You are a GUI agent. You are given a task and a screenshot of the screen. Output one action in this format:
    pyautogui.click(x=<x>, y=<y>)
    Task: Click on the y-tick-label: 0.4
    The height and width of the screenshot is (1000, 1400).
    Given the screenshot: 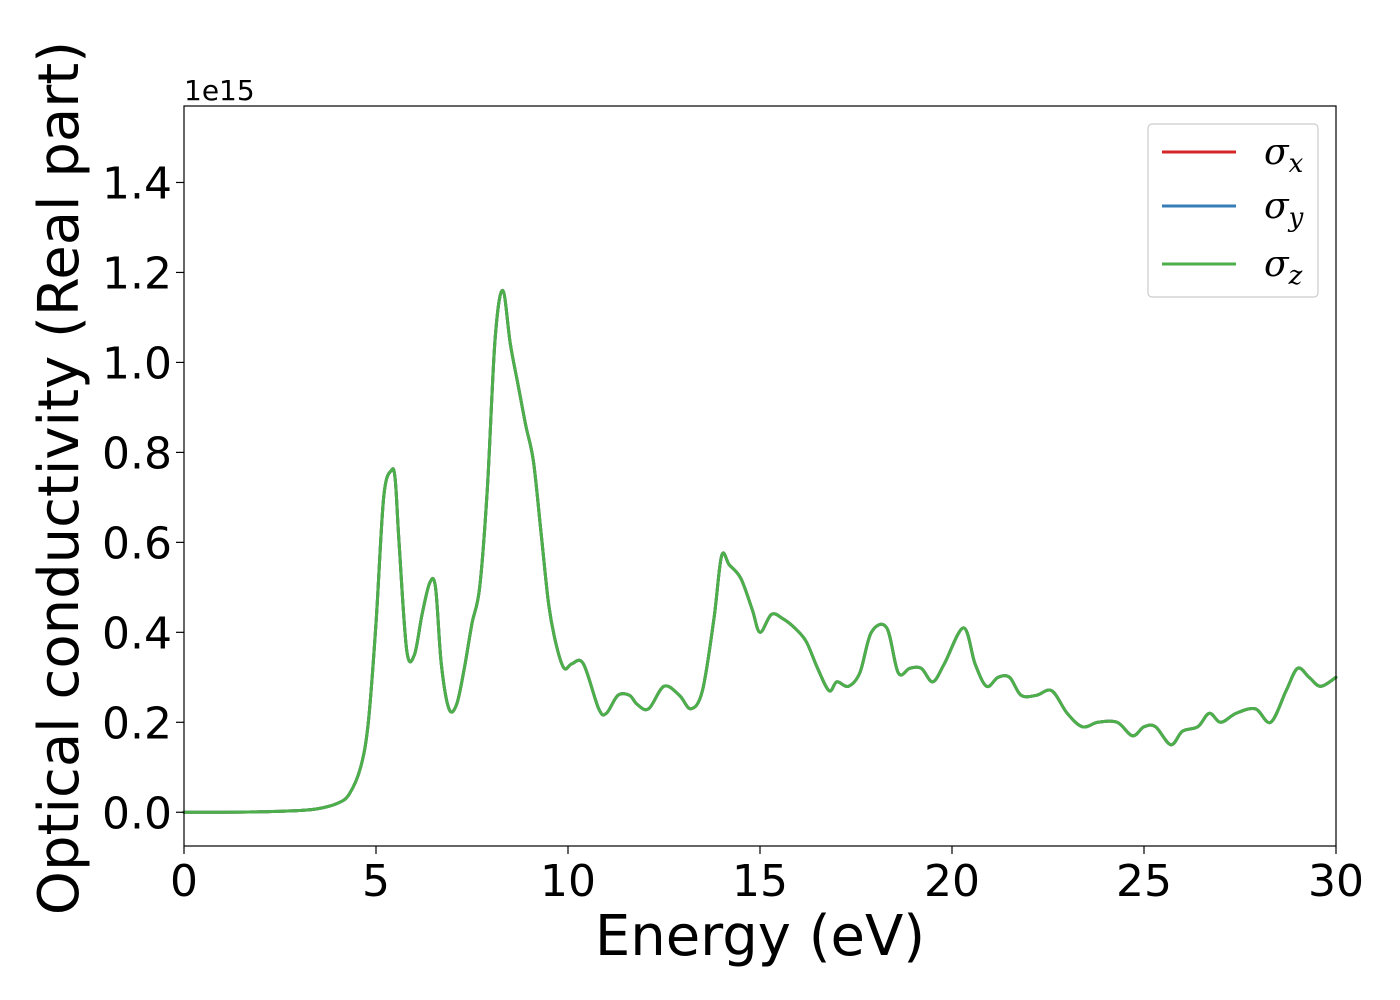 What is the action you would take?
    pyautogui.click(x=137, y=633)
    